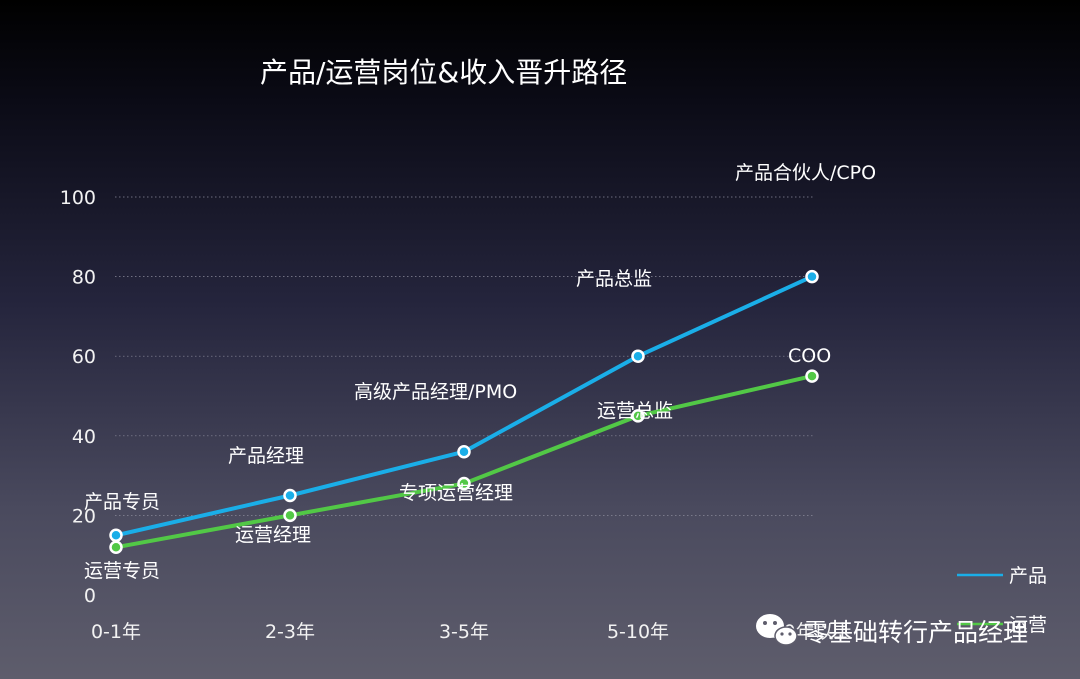 This screenshot has width=1080, height=679. I want to click on point-label: 产品总监, so click(614, 279).